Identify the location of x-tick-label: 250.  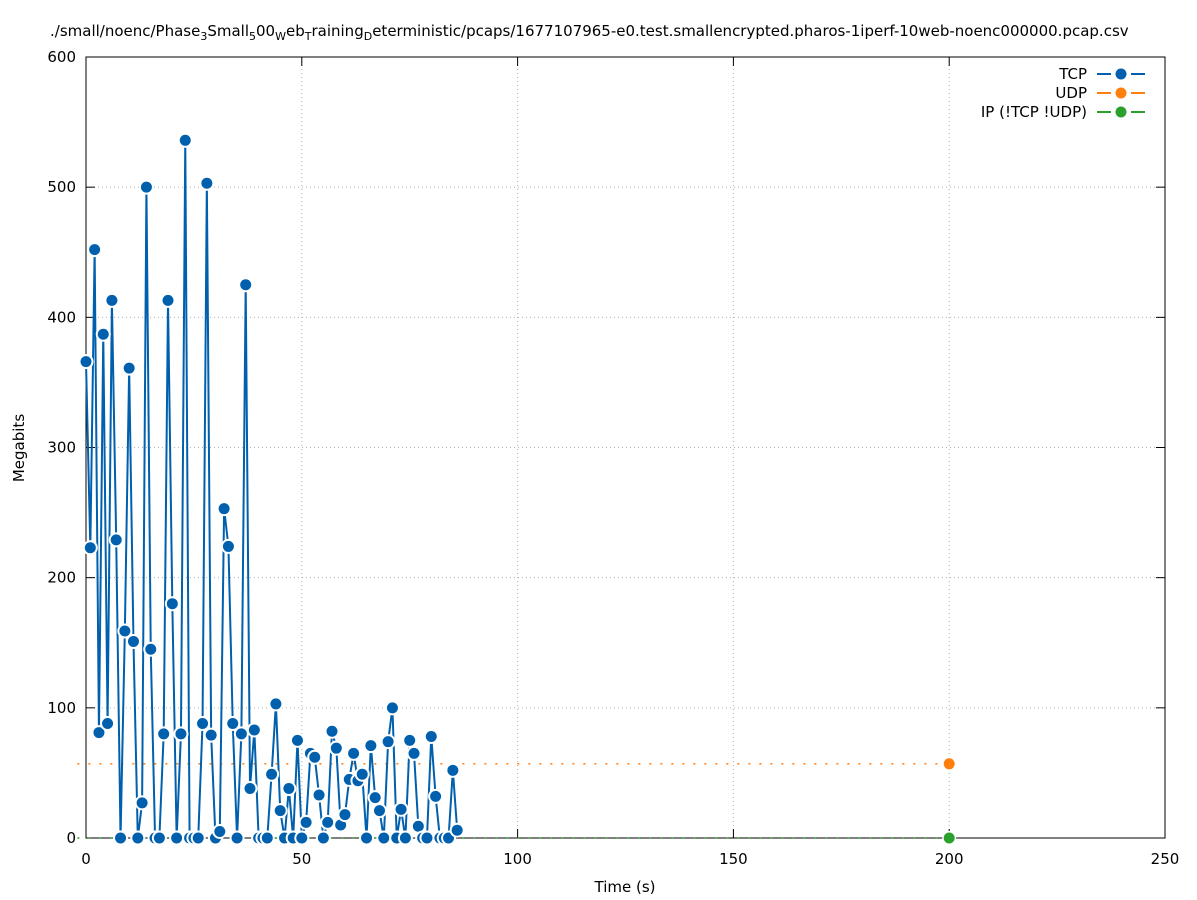
(1165, 859).